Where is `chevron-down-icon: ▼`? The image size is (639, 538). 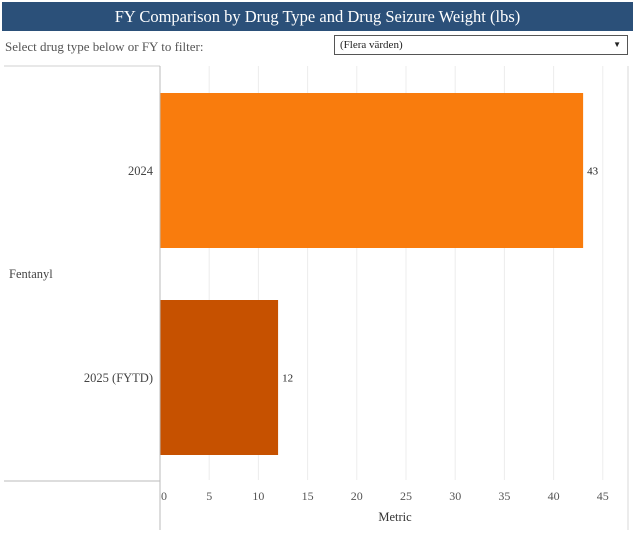 chevron-down-icon: ▼ is located at coordinates (617, 44).